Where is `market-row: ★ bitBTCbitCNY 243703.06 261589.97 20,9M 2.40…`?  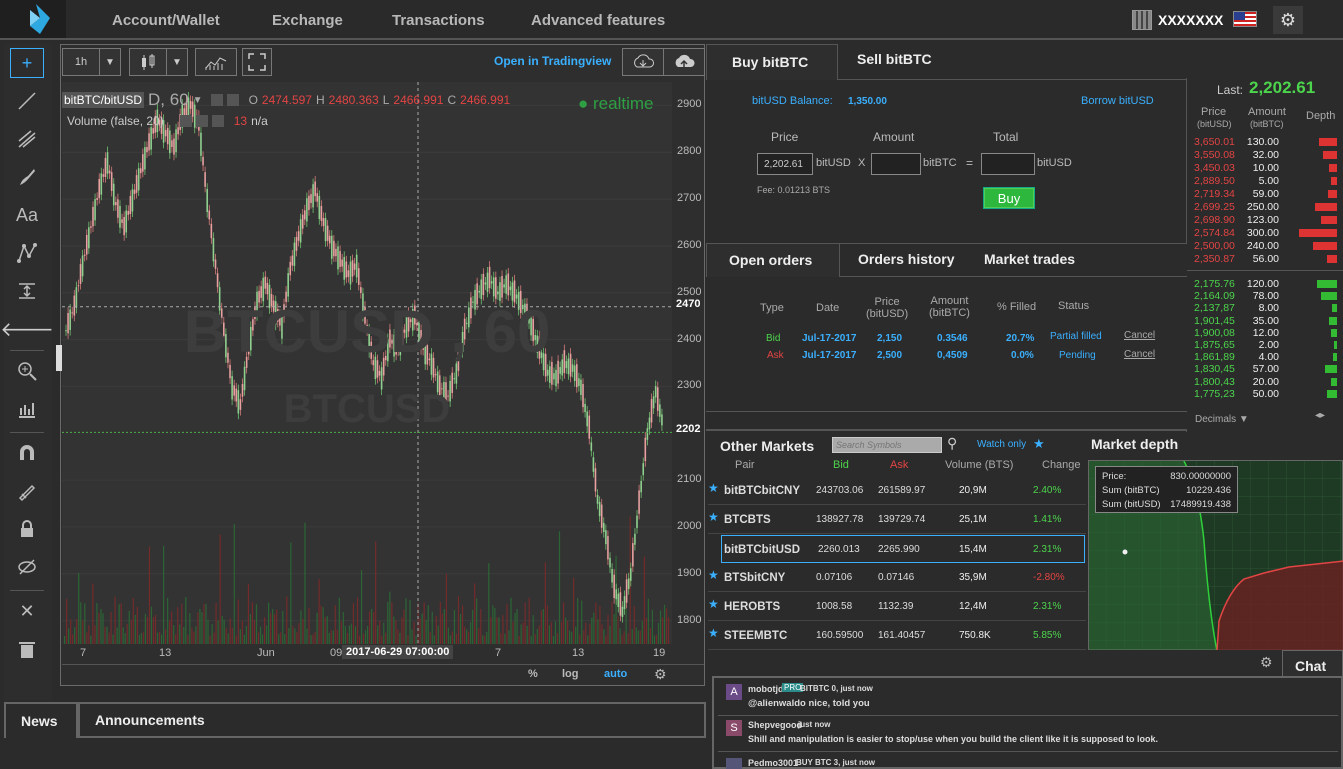 market-row: ★ bitBTCbitCNY 243703.06 261589.97 20,9M 2.40… is located at coordinates (897, 491).